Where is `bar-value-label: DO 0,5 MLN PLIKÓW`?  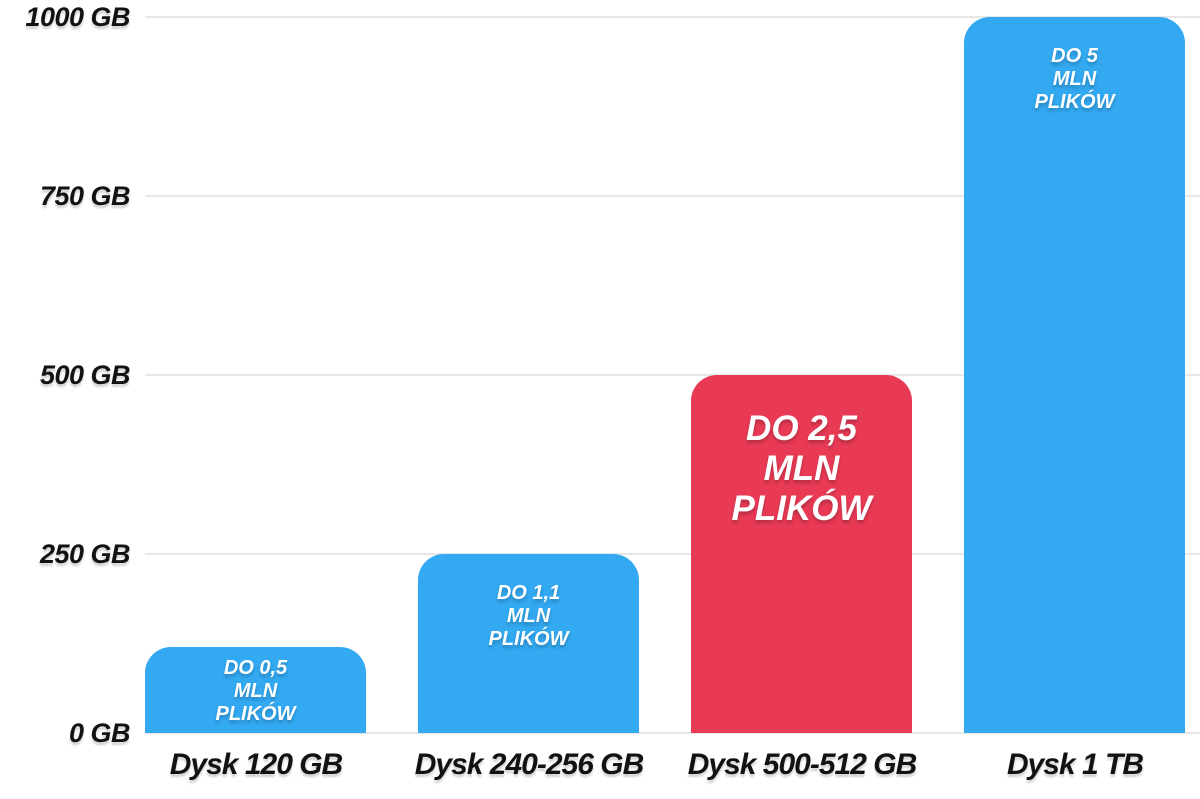
bar-value-label: DO 0,5 MLN PLIKÓW is located at coordinates (255, 691).